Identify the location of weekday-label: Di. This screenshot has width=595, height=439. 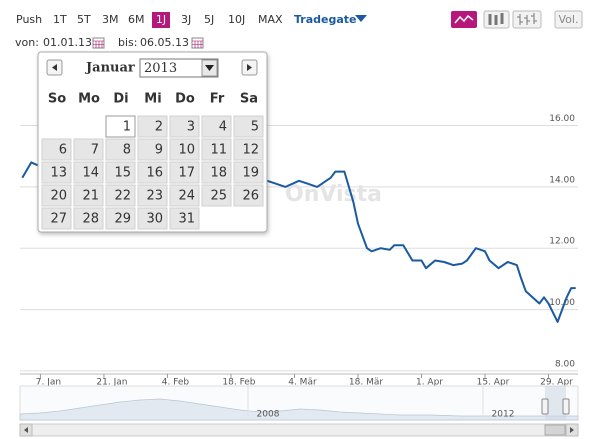
(120, 99).